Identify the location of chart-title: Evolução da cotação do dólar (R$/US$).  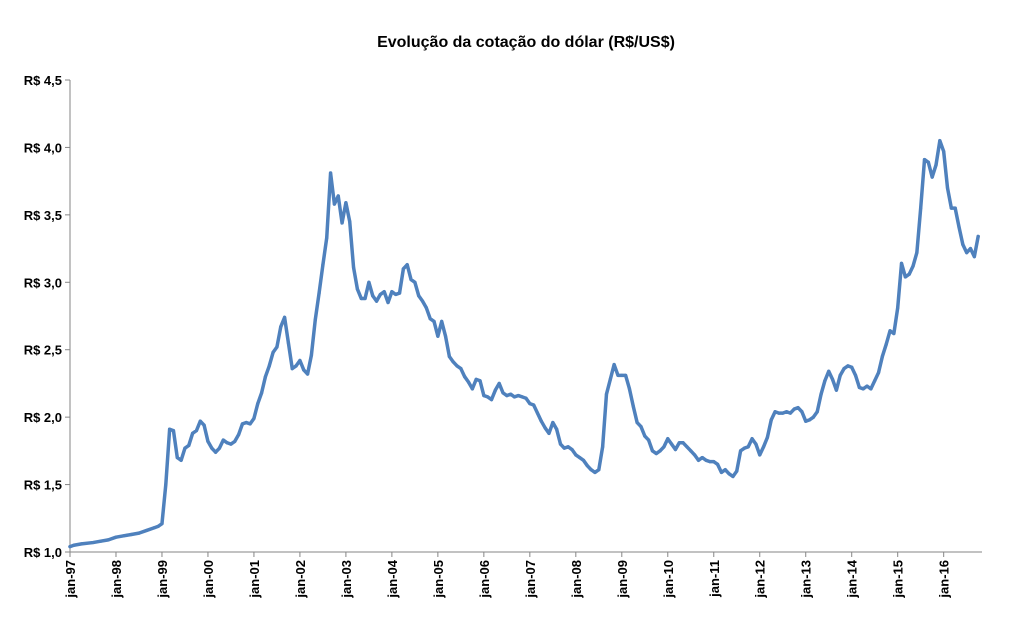
(526, 42).